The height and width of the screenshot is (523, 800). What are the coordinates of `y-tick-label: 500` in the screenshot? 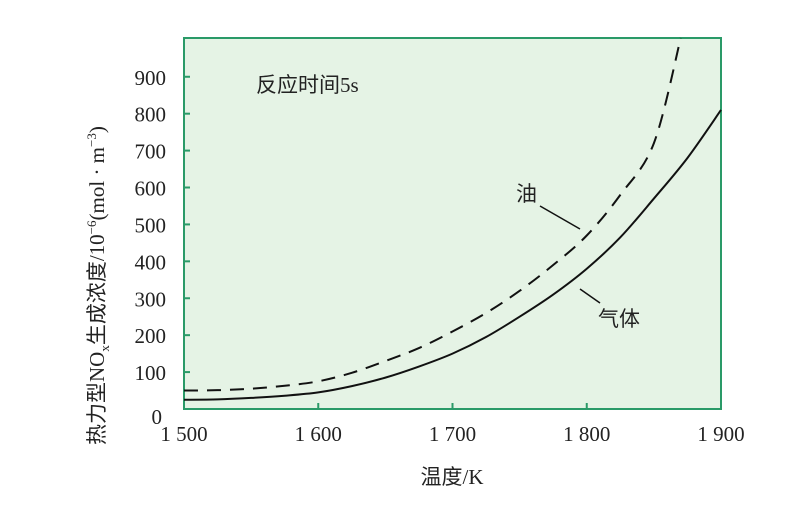 It's located at (151, 225).